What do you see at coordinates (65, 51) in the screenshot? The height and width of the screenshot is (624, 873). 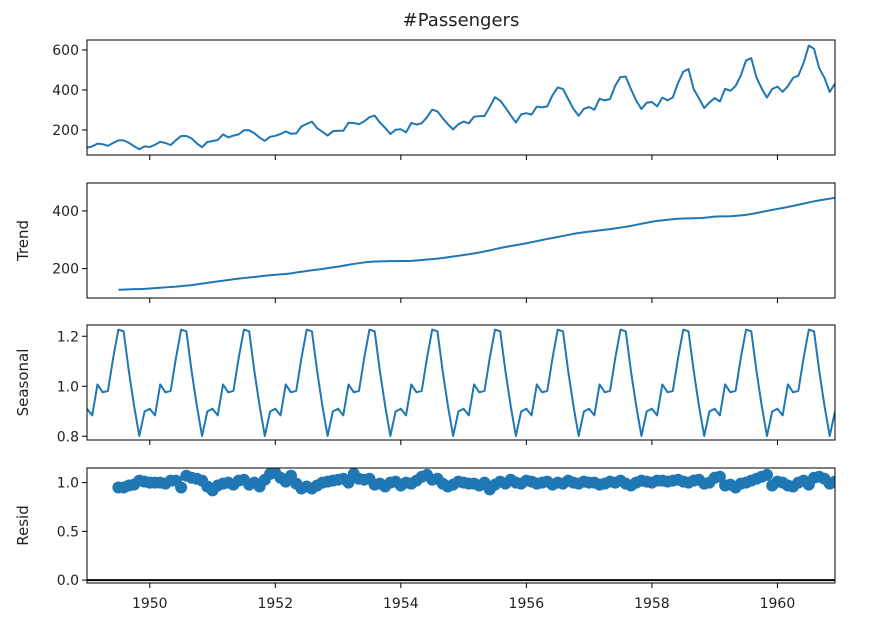 I see `y-tick-label: 600` at bounding box center [65, 51].